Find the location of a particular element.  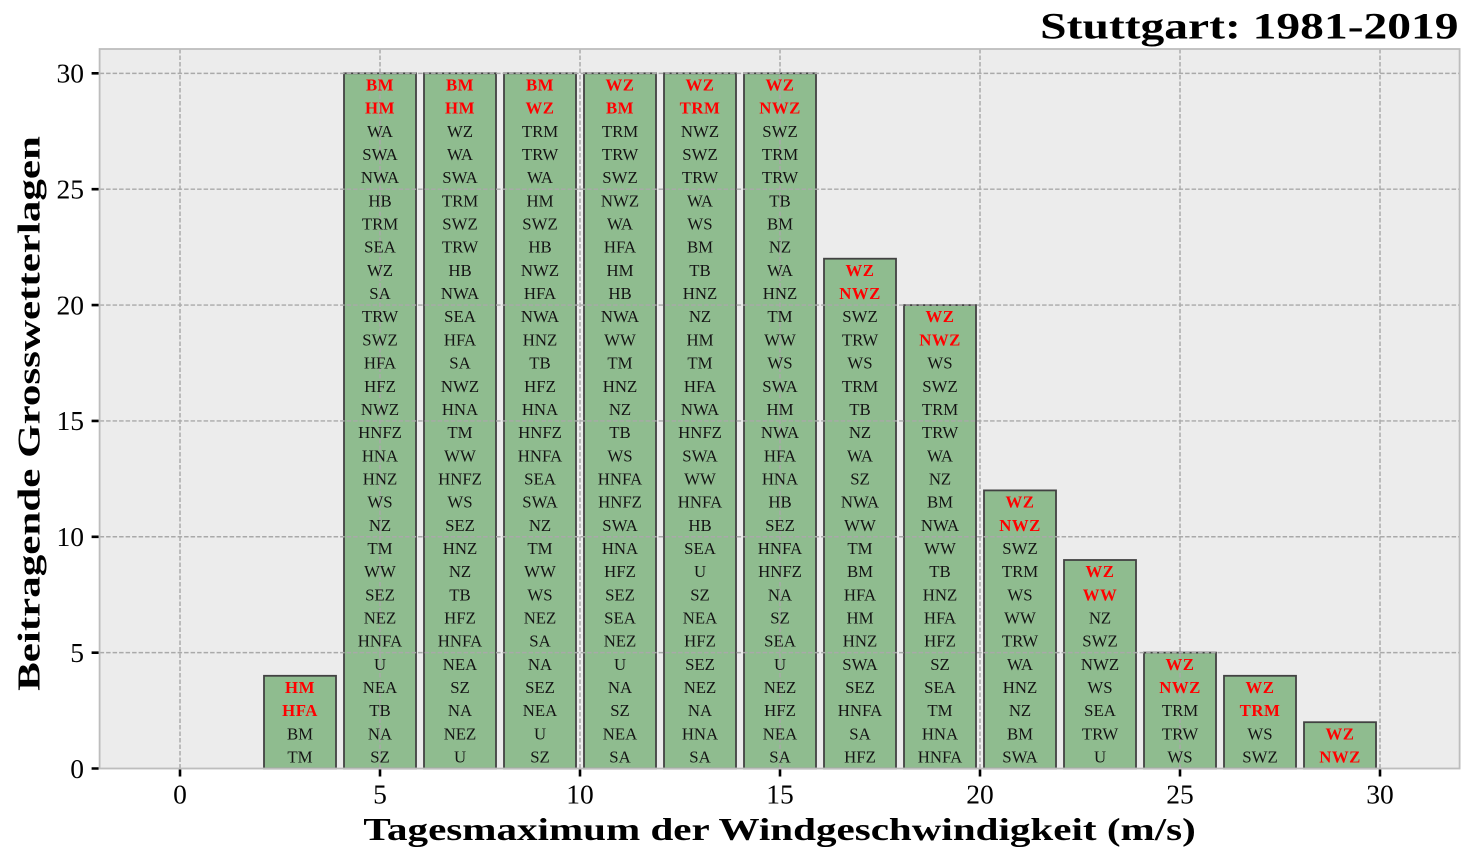

svg-text: Stuttgart: 1981-2019 is located at coordinates (1249, 27).